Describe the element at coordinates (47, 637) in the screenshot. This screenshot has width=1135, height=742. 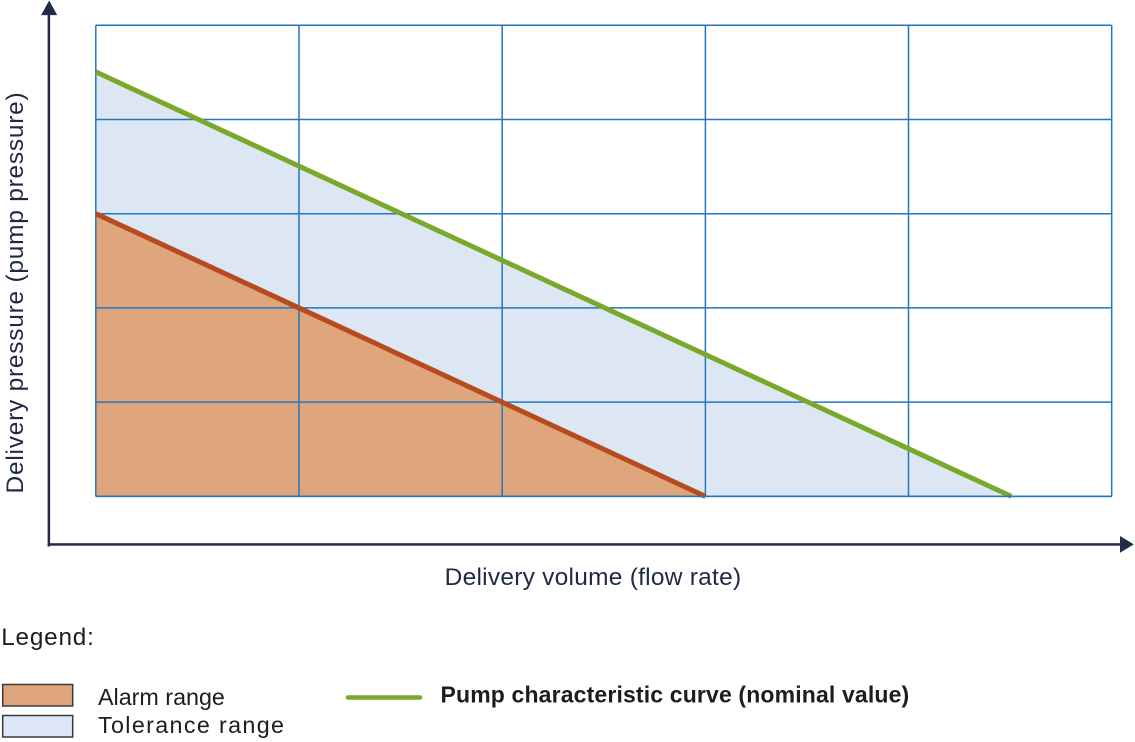
I see `svg-text: Legend:` at that location.